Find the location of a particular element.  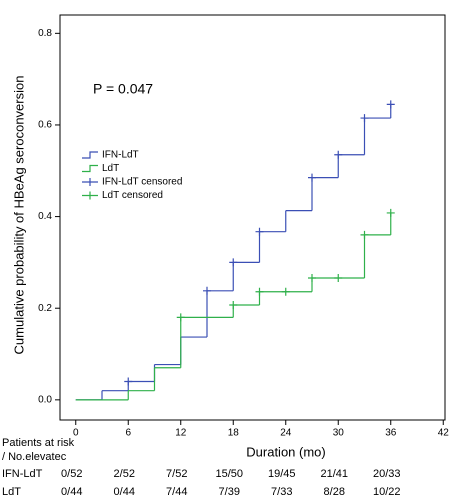

legend-label: LdT is located at coordinates (110, 168).